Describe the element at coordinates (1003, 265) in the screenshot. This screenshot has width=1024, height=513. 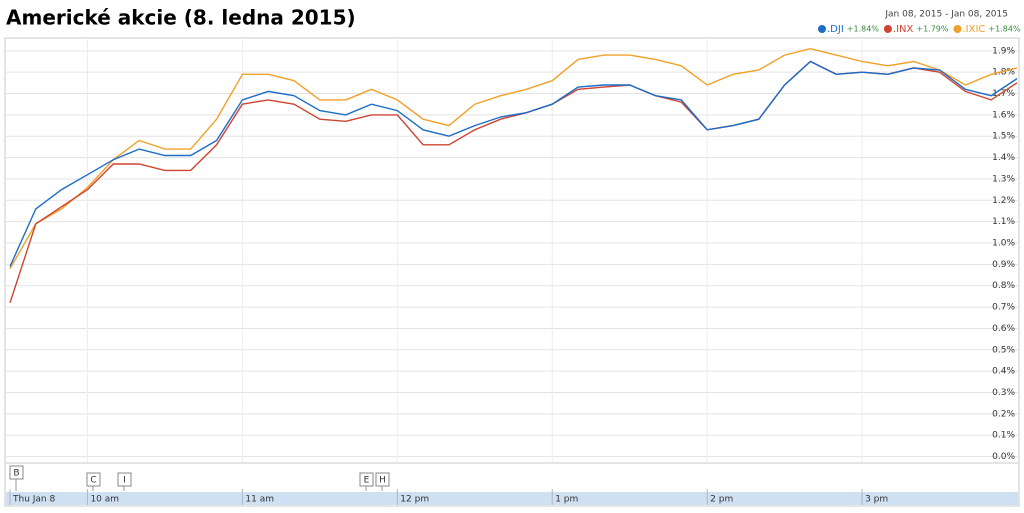
I see `y-tick-label: 0.9%` at that location.